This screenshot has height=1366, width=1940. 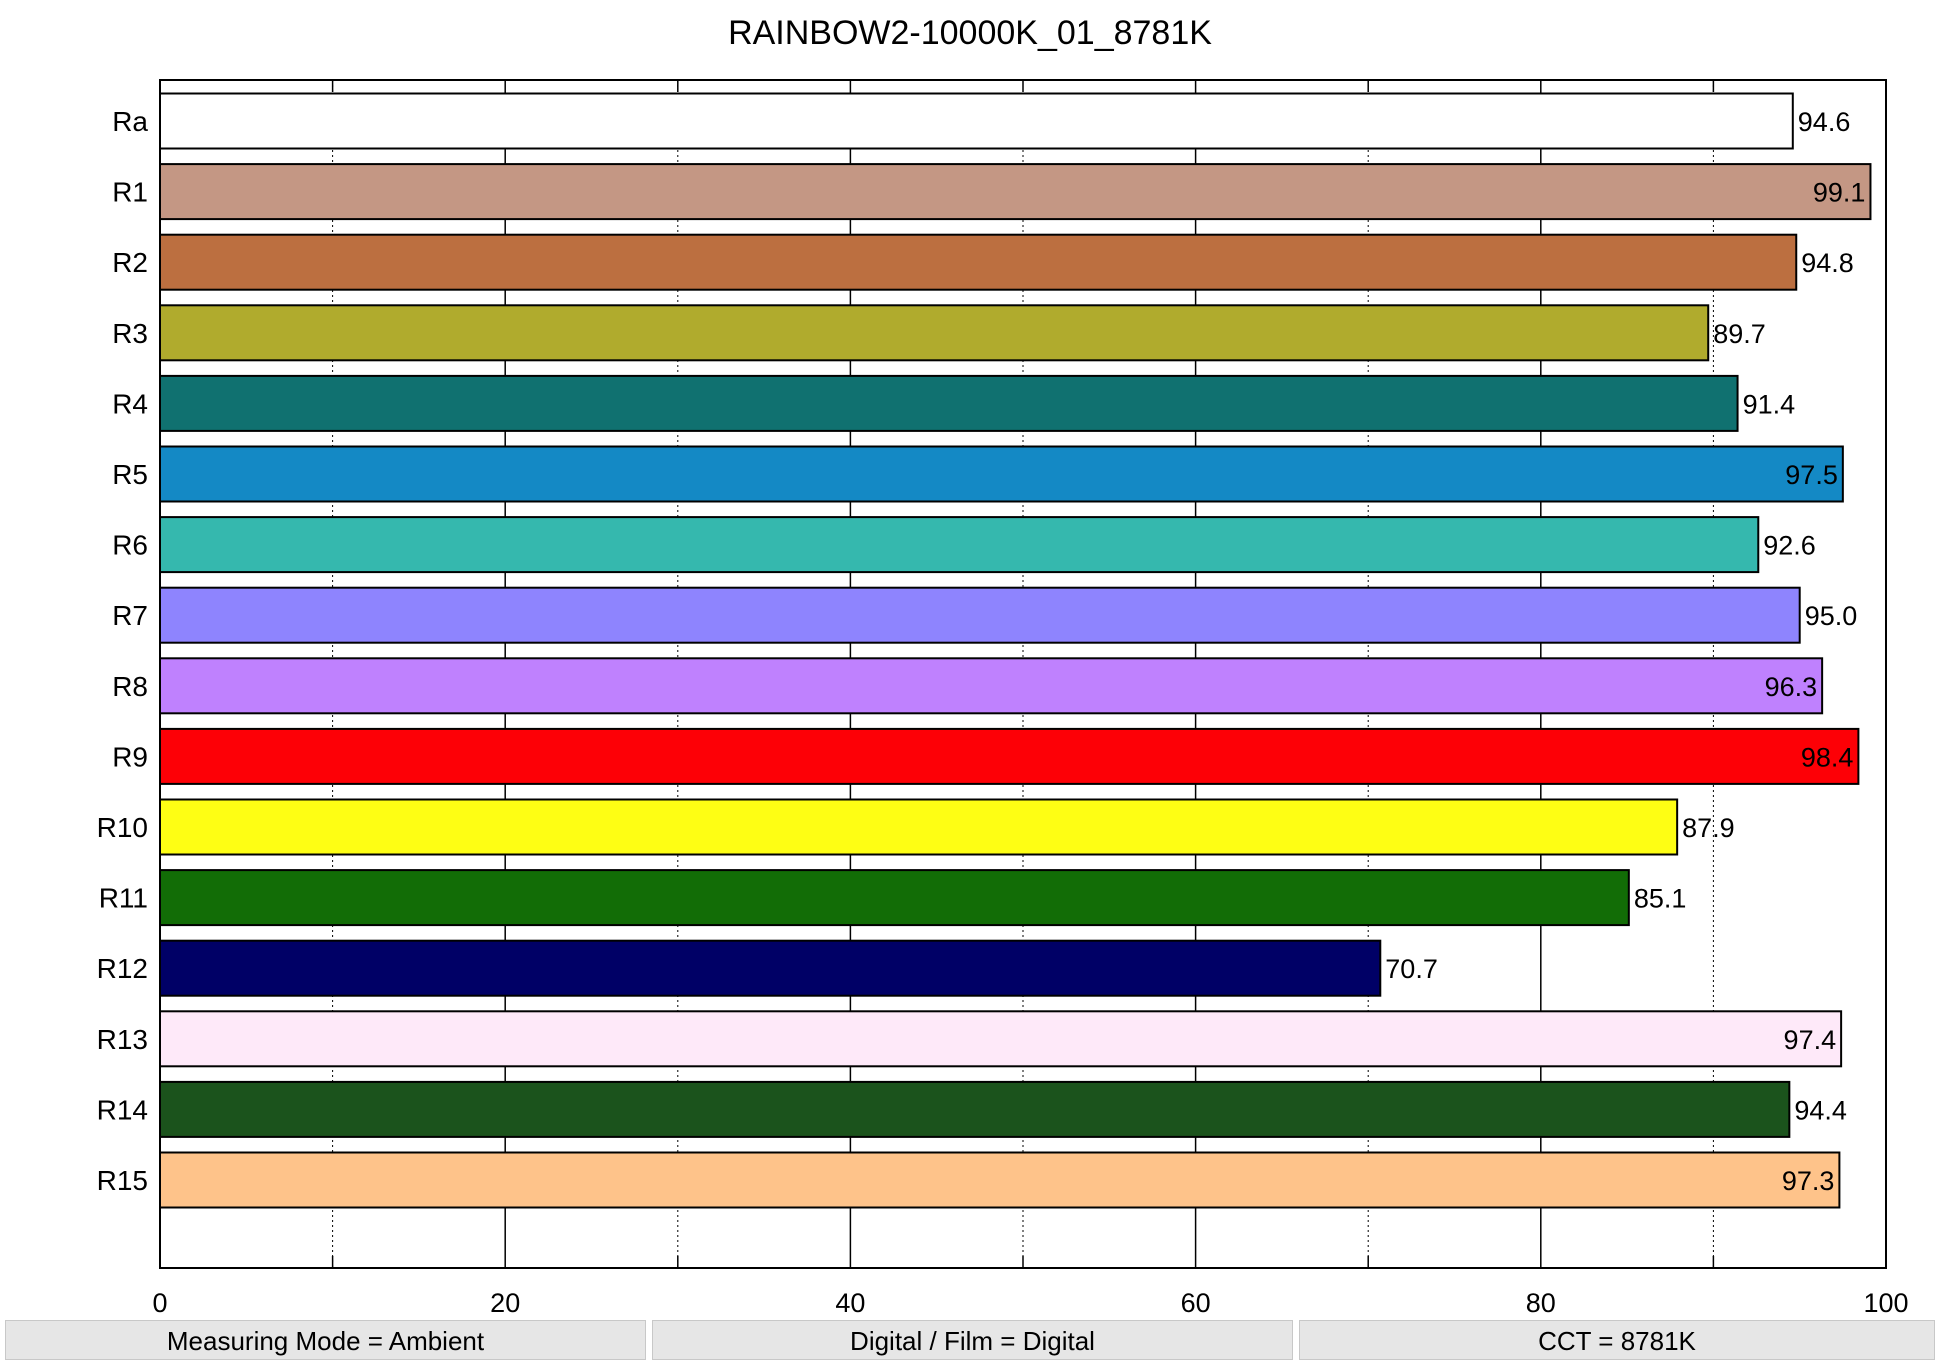 What do you see at coordinates (1000, 1180) in the screenshot?
I see `bar-r15` at bounding box center [1000, 1180].